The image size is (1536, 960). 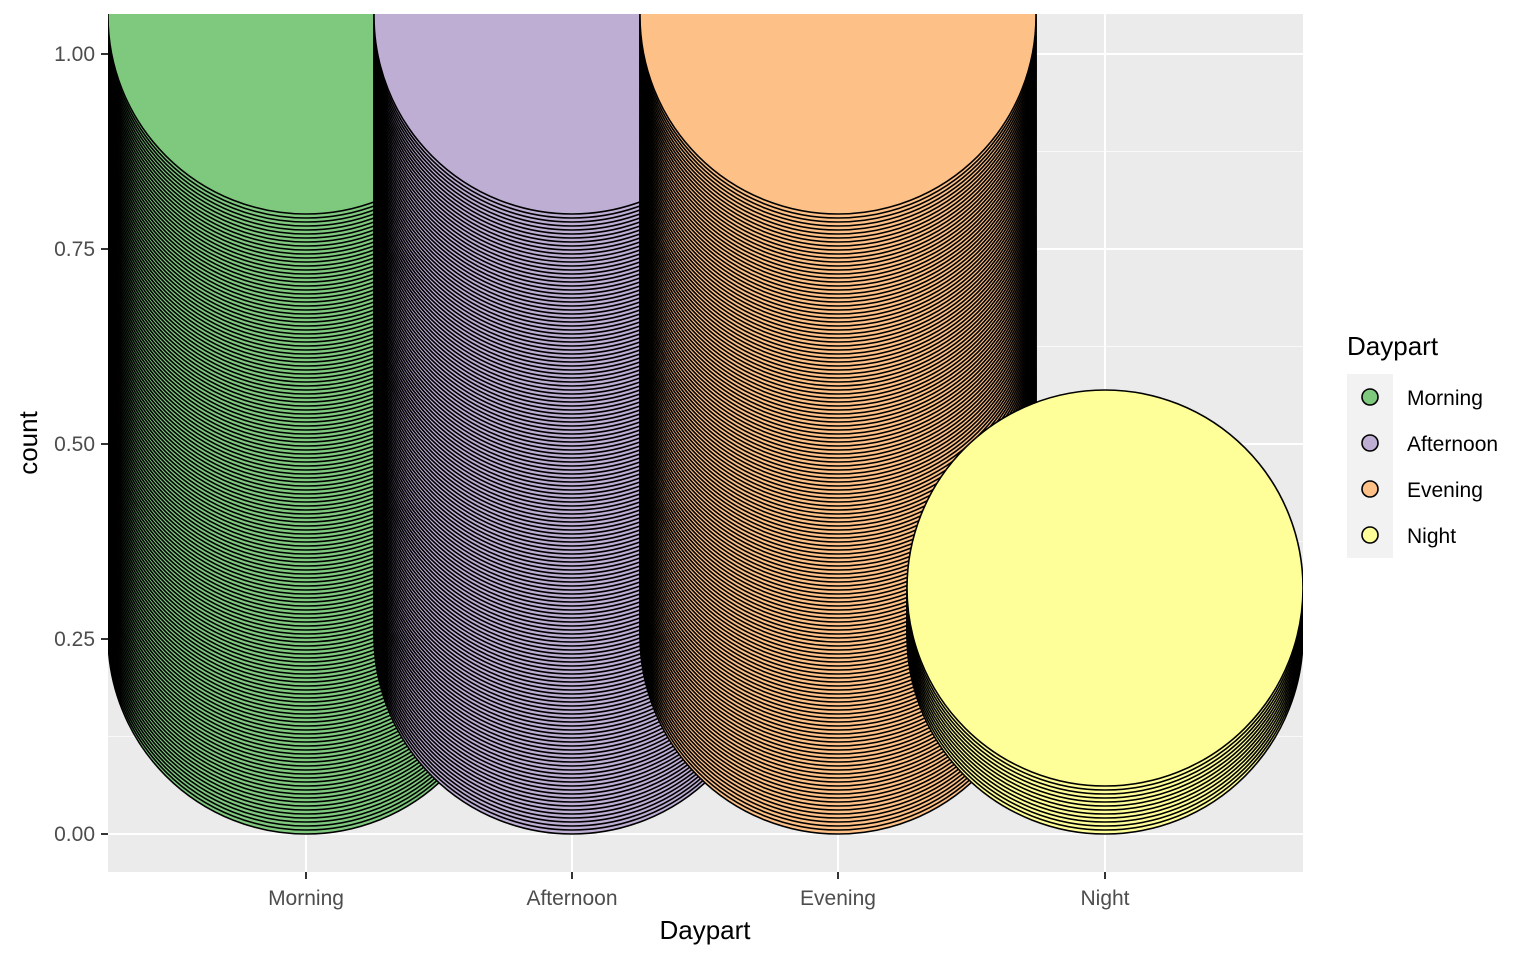 I want to click on x-tick-label: Morning, so click(x=306, y=898).